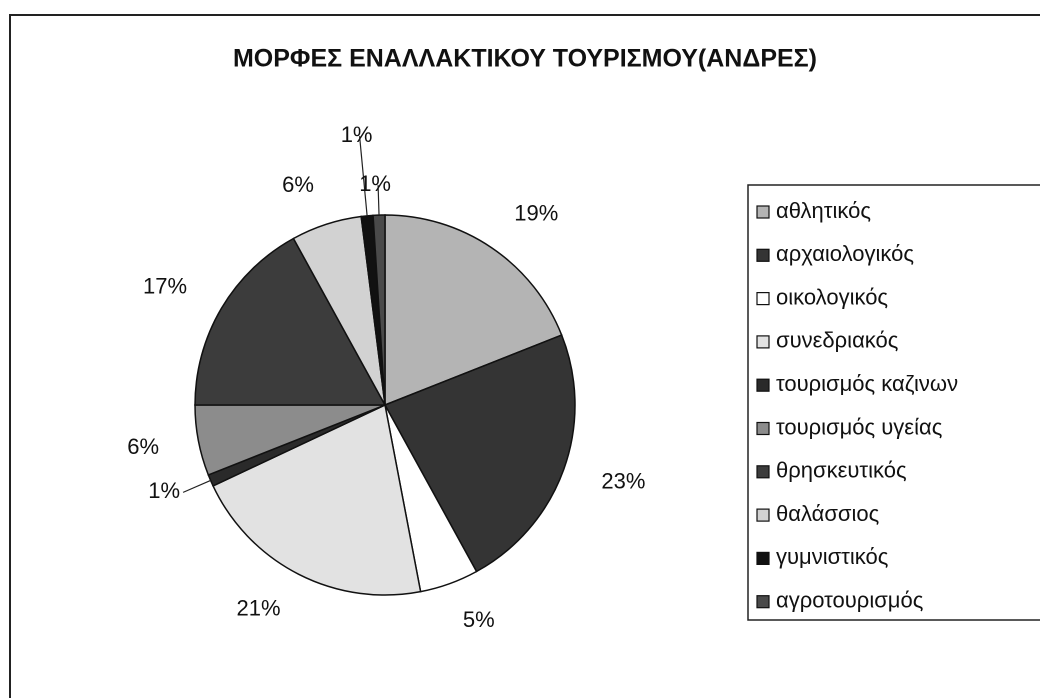 This screenshot has width=1040, height=698. What do you see at coordinates (536, 213) in the screenshot?
I see `data-label: 19%` at bounding box center [536, 213].